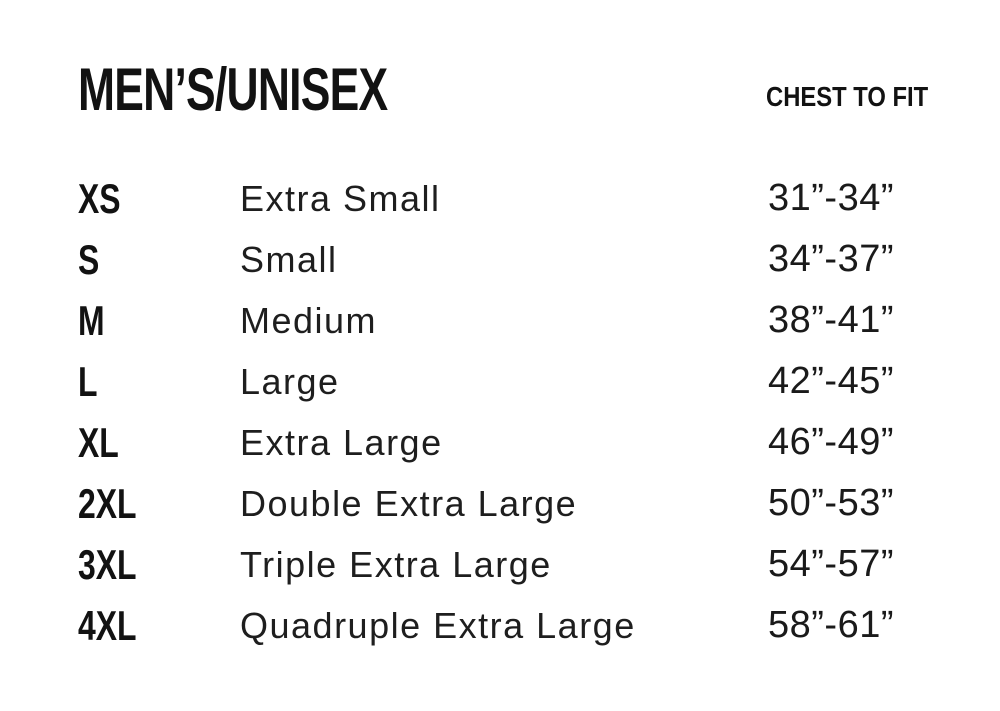 The height and width of the screenshot is (711, 1000). I want to click on table-row: 4XL Quadruple Extra Large 58”-61”, so click(500, 625).